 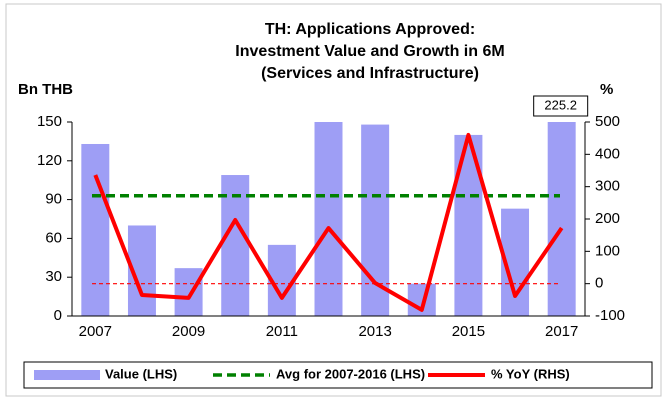 What do you see at coordinates (45, 89) in the screenshot?
I see `y-axis-label: Bn THB` at bounding box center [45, 89].